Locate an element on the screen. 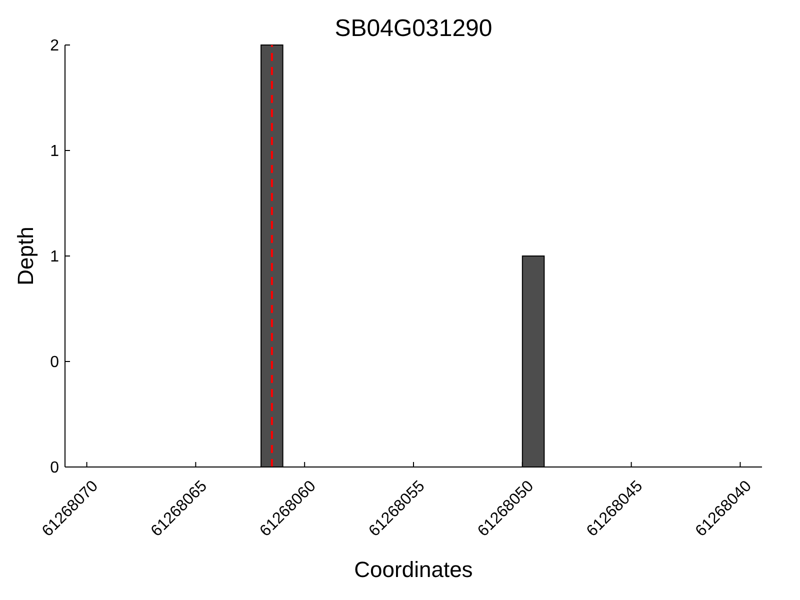 The height and width of the screenshot is (600, 800). y-axis-title: Depth is located at coordinates (25, 256).